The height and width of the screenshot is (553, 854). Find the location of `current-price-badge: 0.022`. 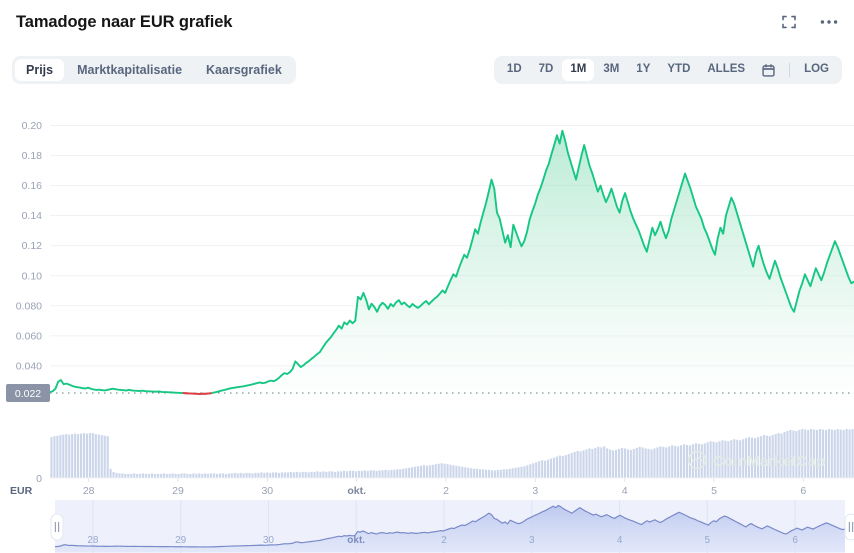

current-price-badge: 0.022 is located at coordinates (28, 392).